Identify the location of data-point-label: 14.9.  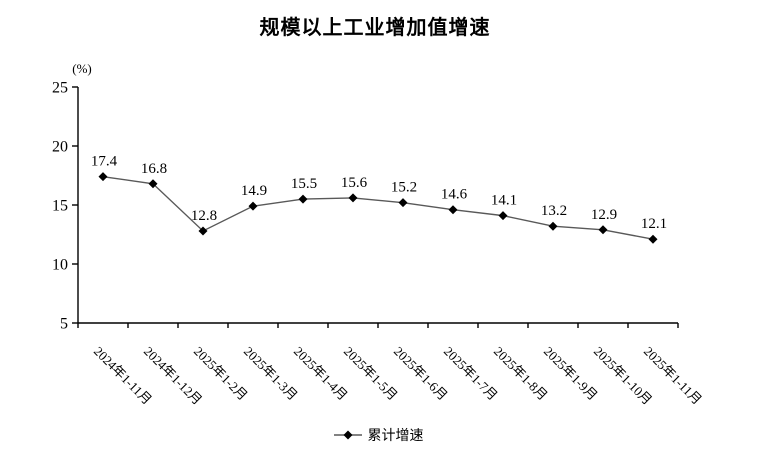
(254, 191).